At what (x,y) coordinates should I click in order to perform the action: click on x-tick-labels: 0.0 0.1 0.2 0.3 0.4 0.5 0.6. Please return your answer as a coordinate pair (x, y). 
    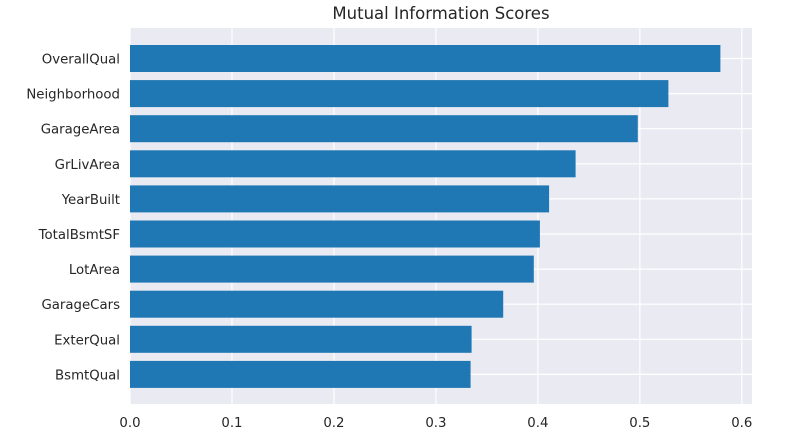
    Looking at the image, I should click on (435, 423).